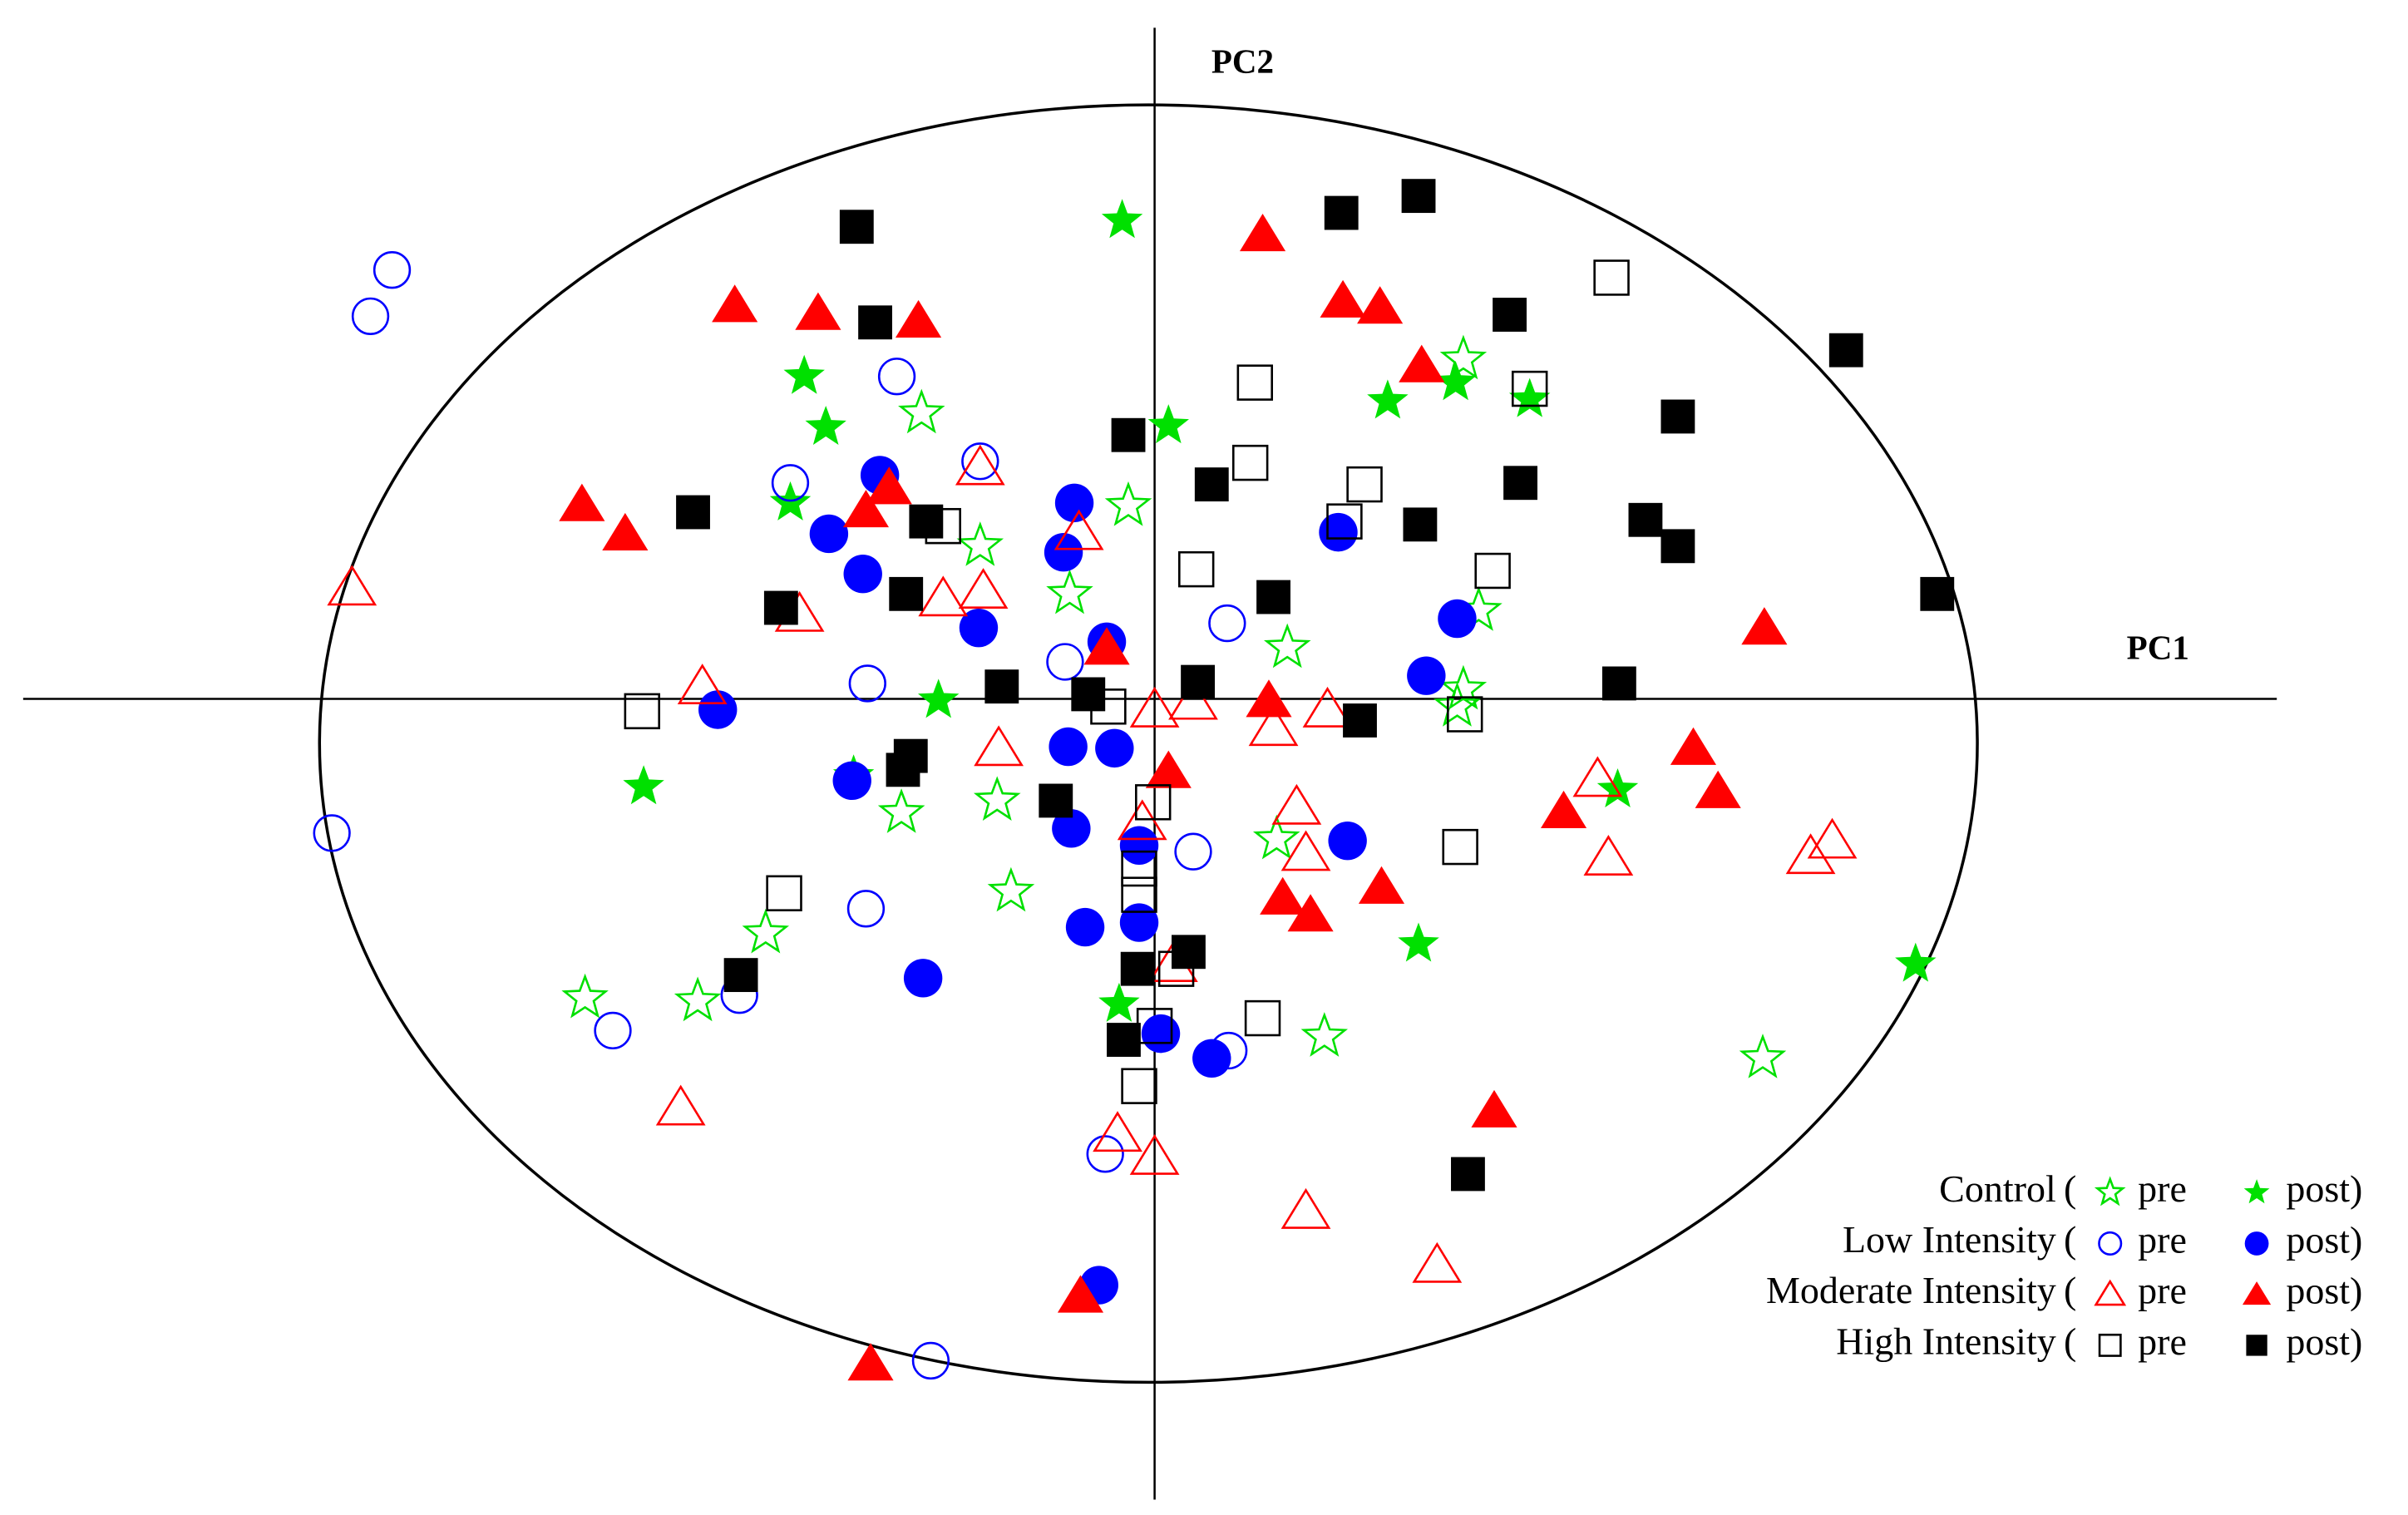 The image size is (2408, 1515). I want to click on legend-label: Low Intensity, so click(1950, 1239).